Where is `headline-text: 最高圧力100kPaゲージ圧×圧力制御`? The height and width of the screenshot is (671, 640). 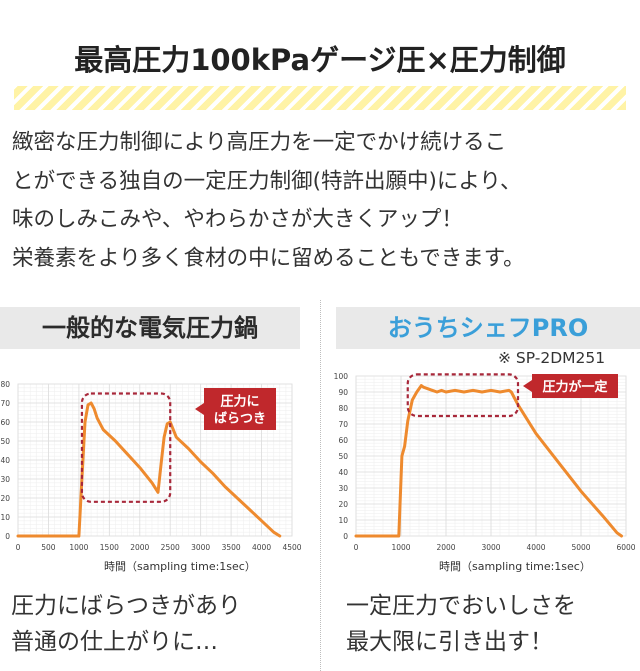 headline-text: 最高圧力100kPaゲージ圧×圧力制御 is located at coordinates (320, 60).